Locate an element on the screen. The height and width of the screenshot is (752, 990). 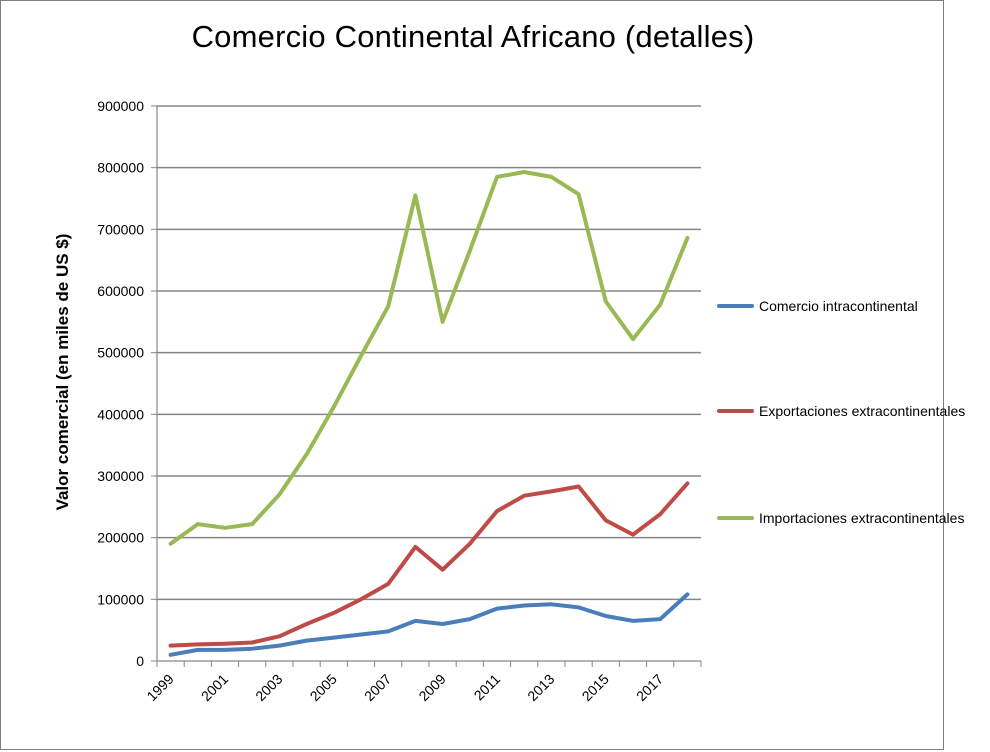
y-tick-label: 900000 is located at coordinates (120, 106).